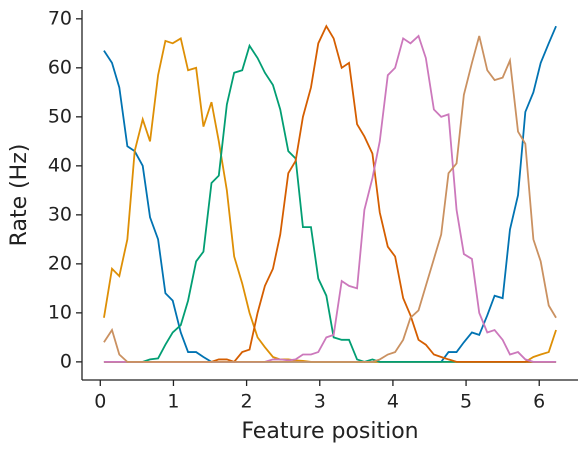 This screenshot has height=459, width=587. I want to click on y-tick-label: 60, so click(60, 67).